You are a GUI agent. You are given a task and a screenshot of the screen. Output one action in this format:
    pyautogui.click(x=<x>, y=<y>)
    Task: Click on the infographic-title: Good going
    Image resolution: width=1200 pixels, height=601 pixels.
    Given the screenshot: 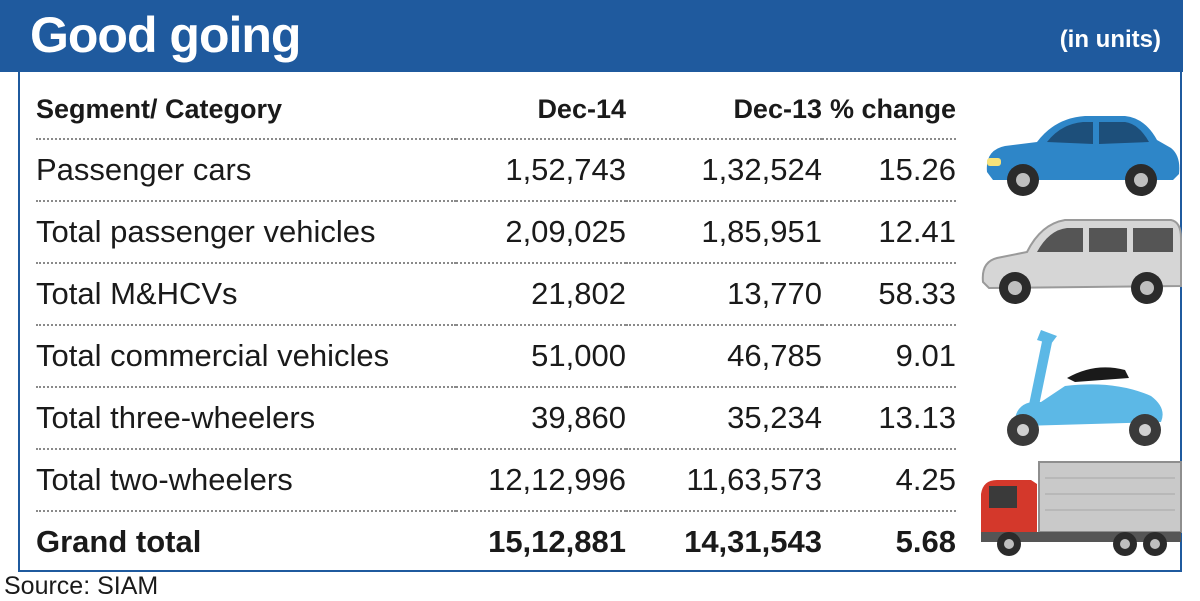 What is the action you would take?
    pyautogui.click(x=165, y=35)
    